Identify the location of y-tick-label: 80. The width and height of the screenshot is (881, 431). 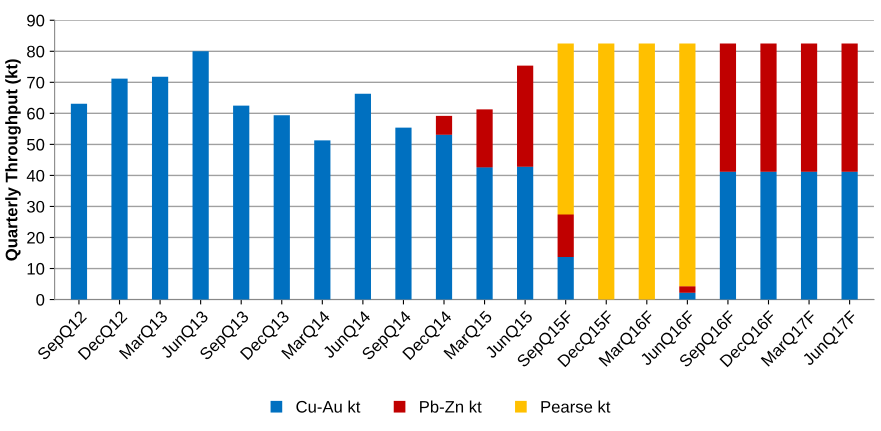
(35, 52).